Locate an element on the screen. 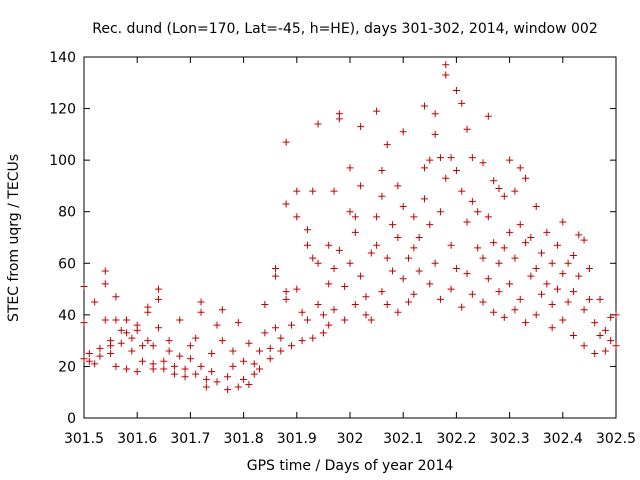 This screenshot has width=640, height=480. x-tick-label: 302.5 is located at coordinates (616, 439).